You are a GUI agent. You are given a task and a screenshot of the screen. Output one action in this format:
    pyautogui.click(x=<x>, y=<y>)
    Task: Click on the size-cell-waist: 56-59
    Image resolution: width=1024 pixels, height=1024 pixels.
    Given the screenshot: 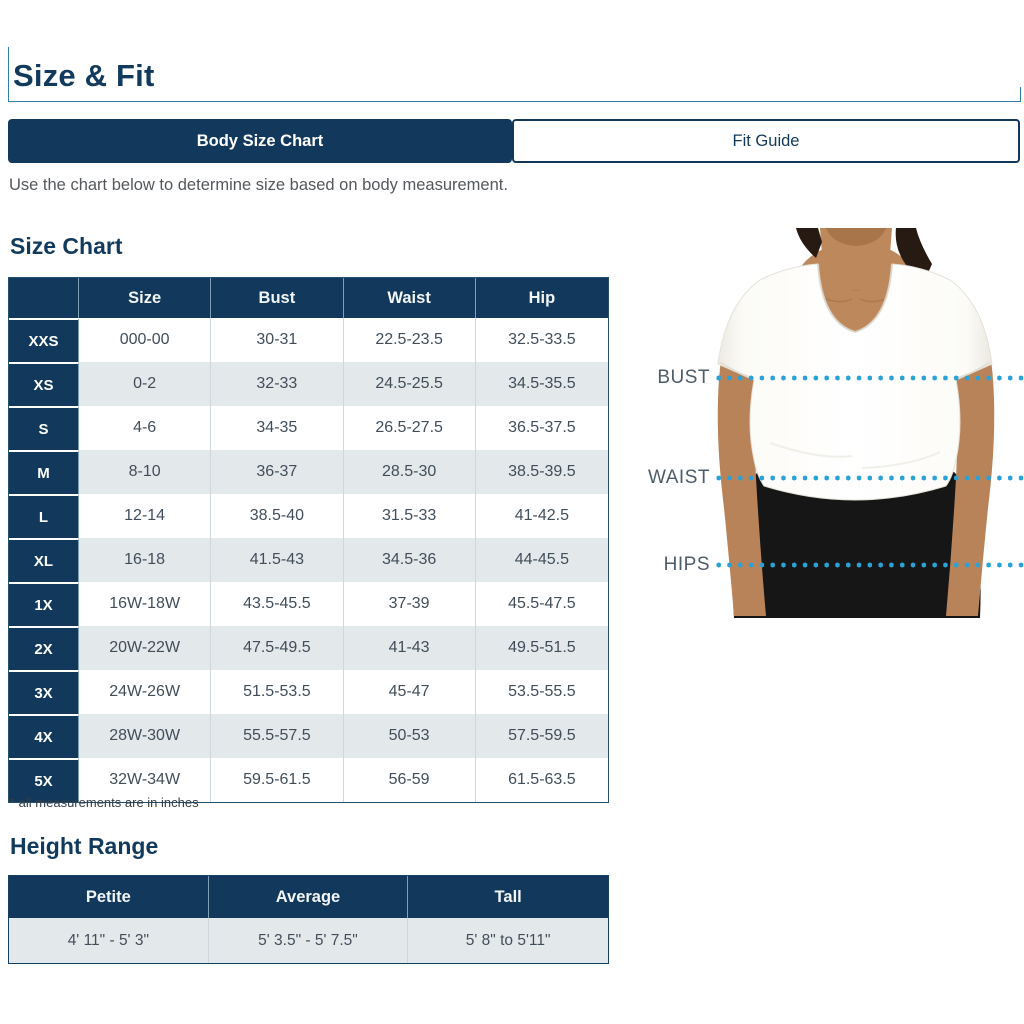 What is the action you would take?
    pyautogui.click(x=410, y=780)
    